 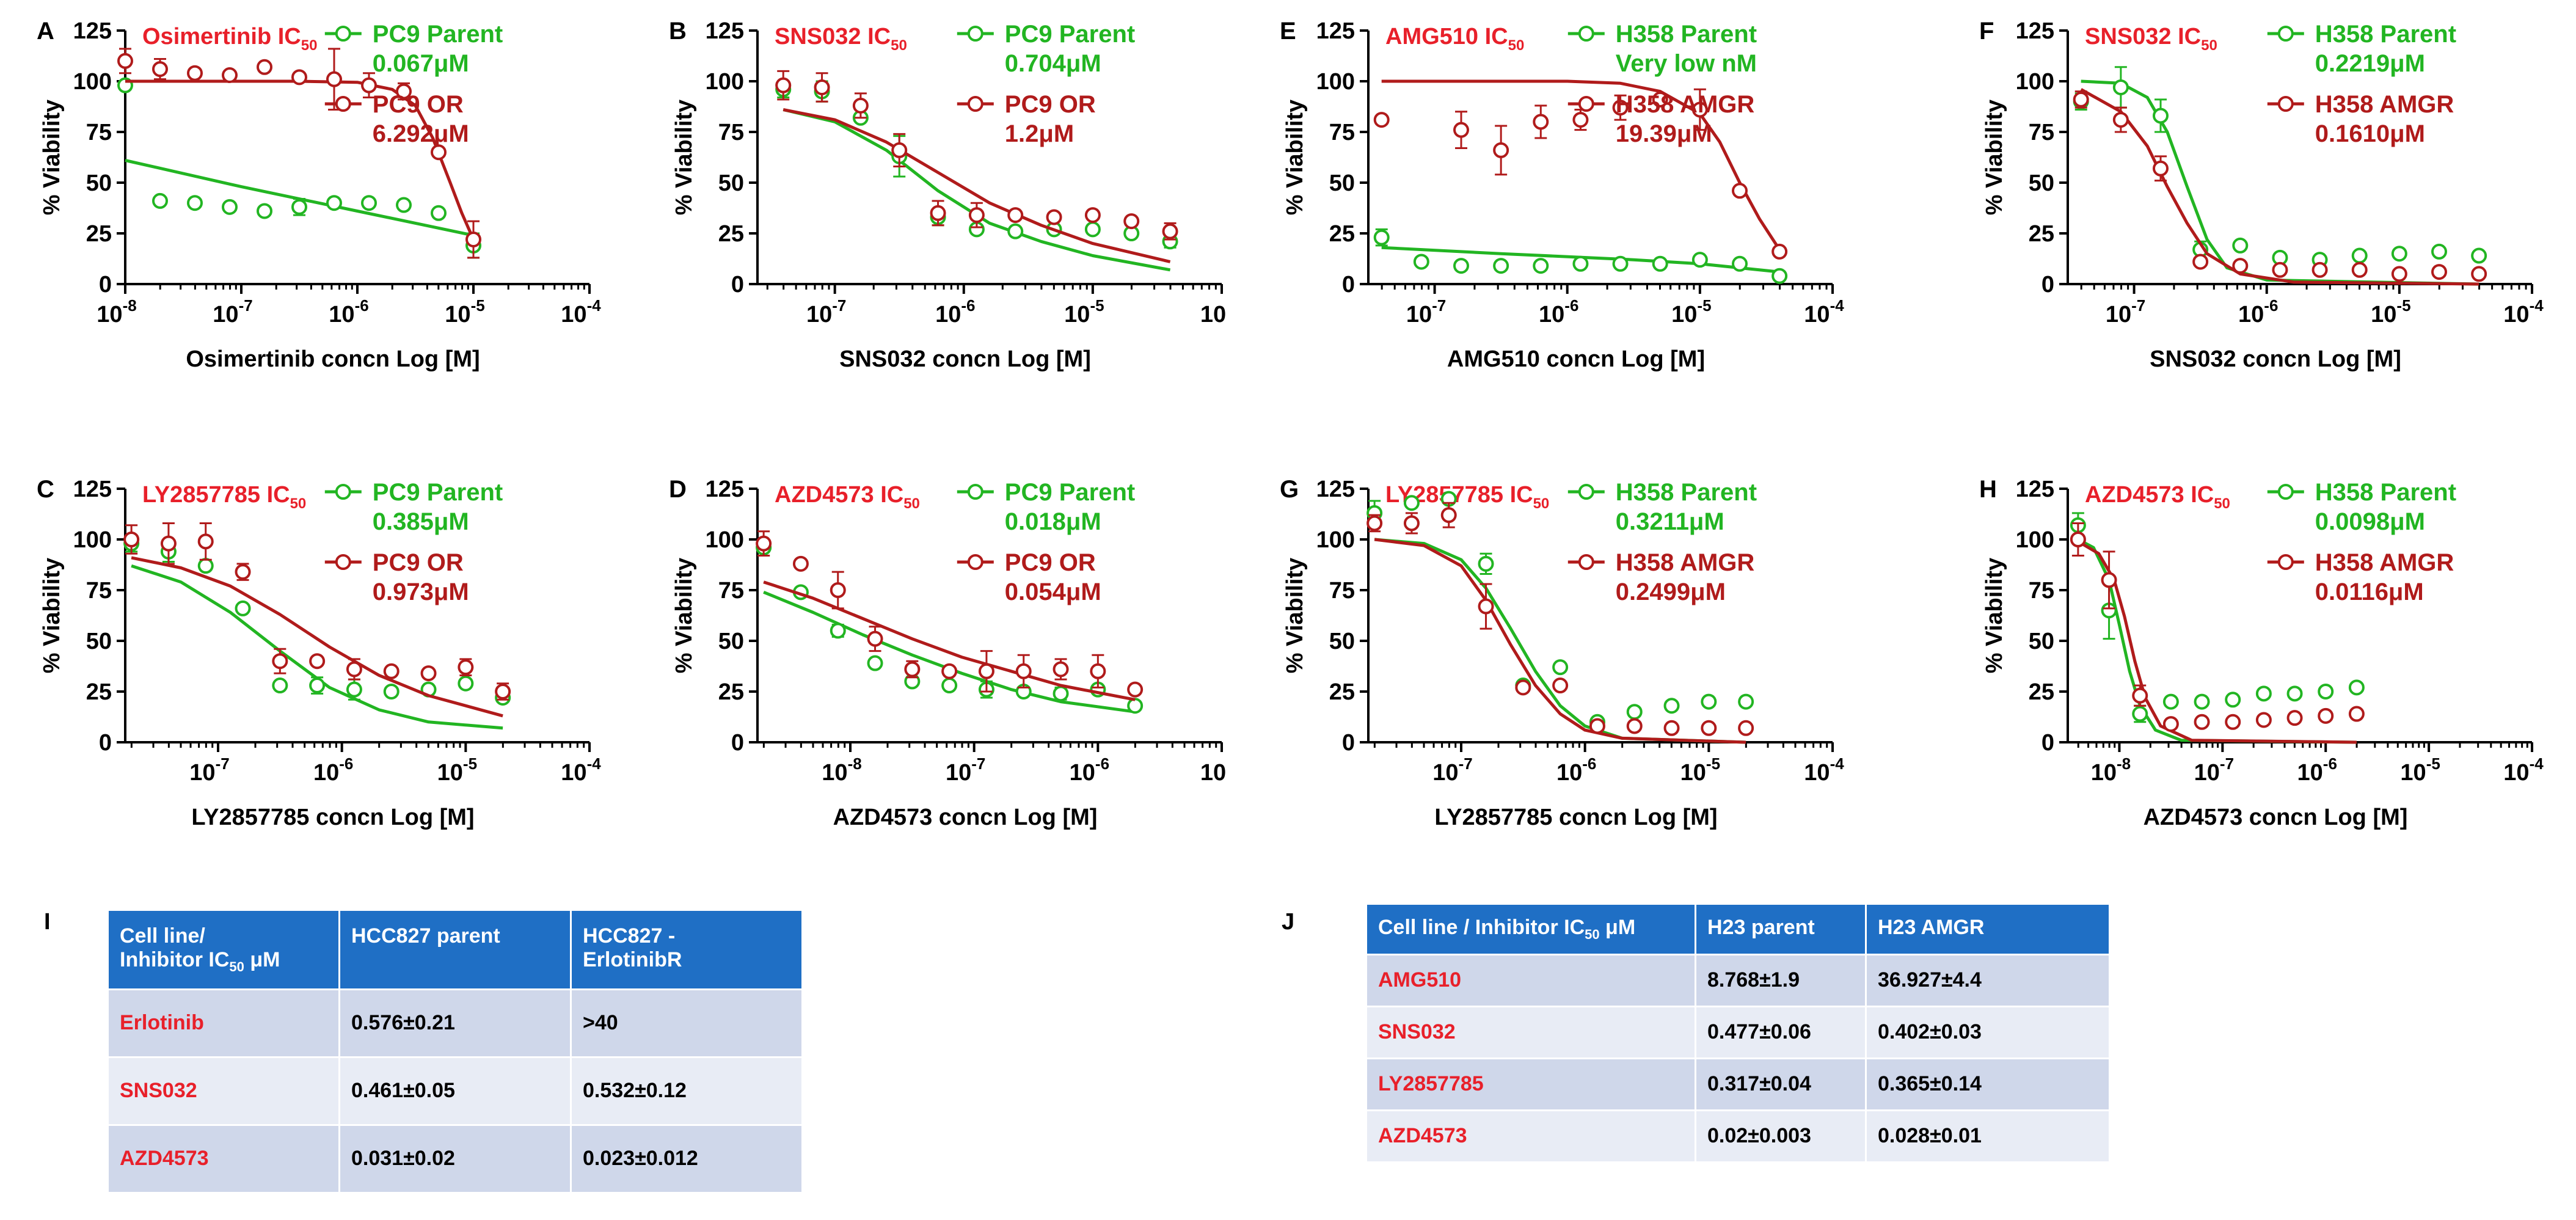 I want to click on table-row: Erlotinib 0.576±0.21 >40, so click(x=455, y=1023).